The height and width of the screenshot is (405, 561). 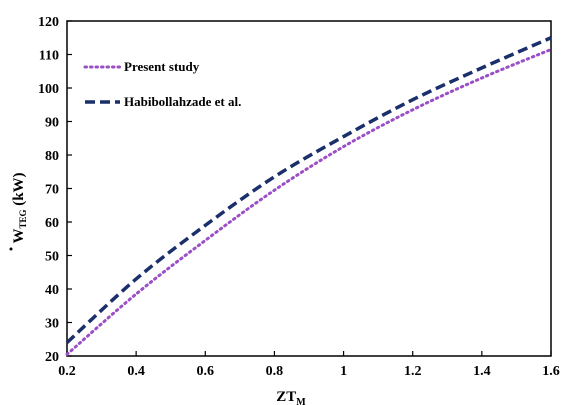 What do you see at coordinates (52, 123) in the screenshot?
I see `y-tick-label: 90` at bounding box center [52, 123].